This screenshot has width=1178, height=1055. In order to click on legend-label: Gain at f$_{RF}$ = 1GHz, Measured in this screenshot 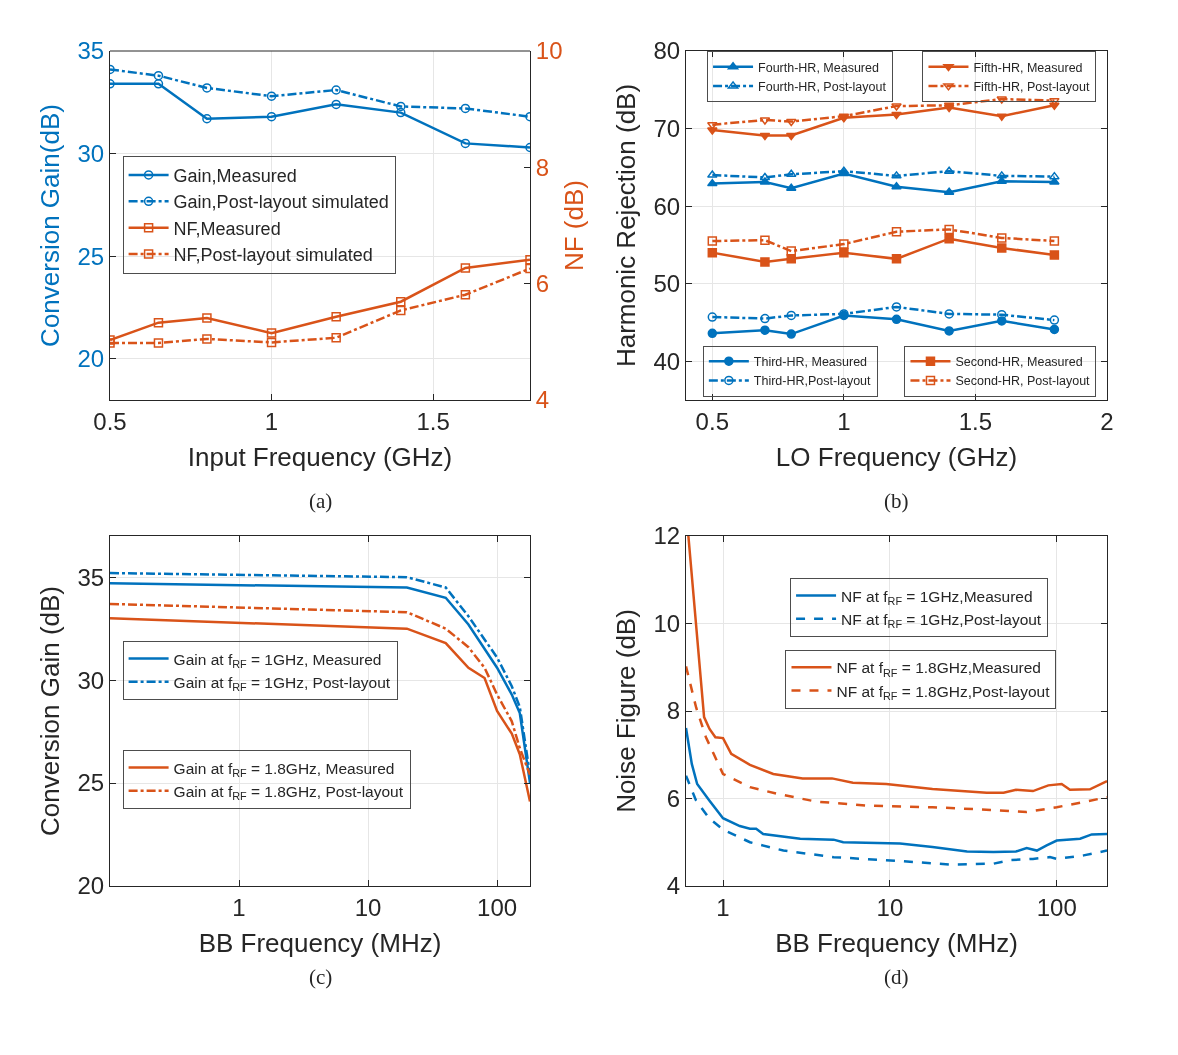, I will do `click(277, 660)`.